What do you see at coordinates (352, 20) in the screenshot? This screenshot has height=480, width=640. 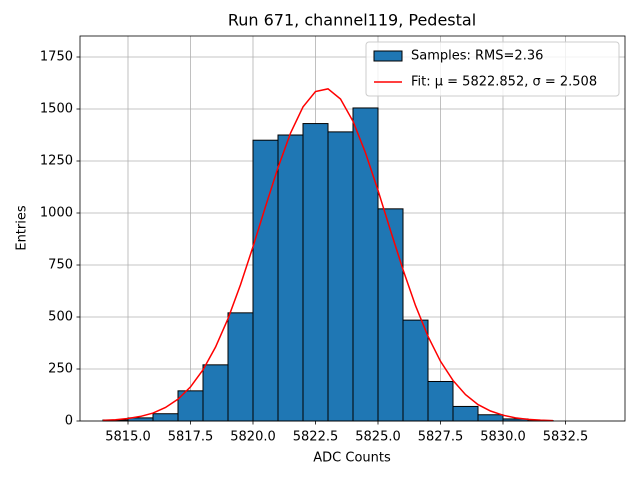 I see `chart-title: Run 671, channel119, Pedestal` at bounding box center [352, 20].